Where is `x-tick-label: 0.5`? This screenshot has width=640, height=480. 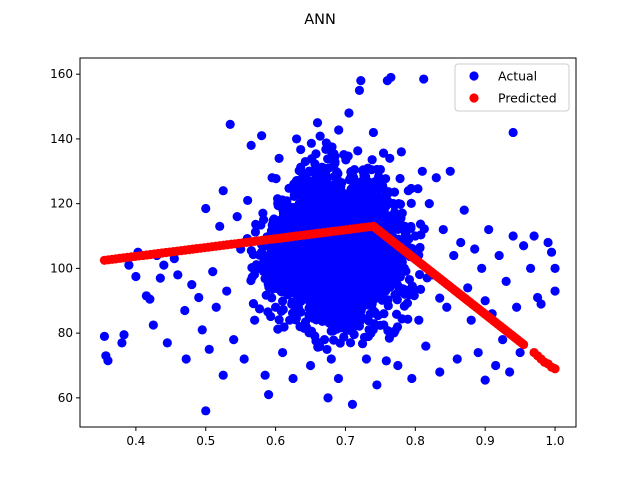 x-tick-label: 0.5 is located at coordinates (205, 441).